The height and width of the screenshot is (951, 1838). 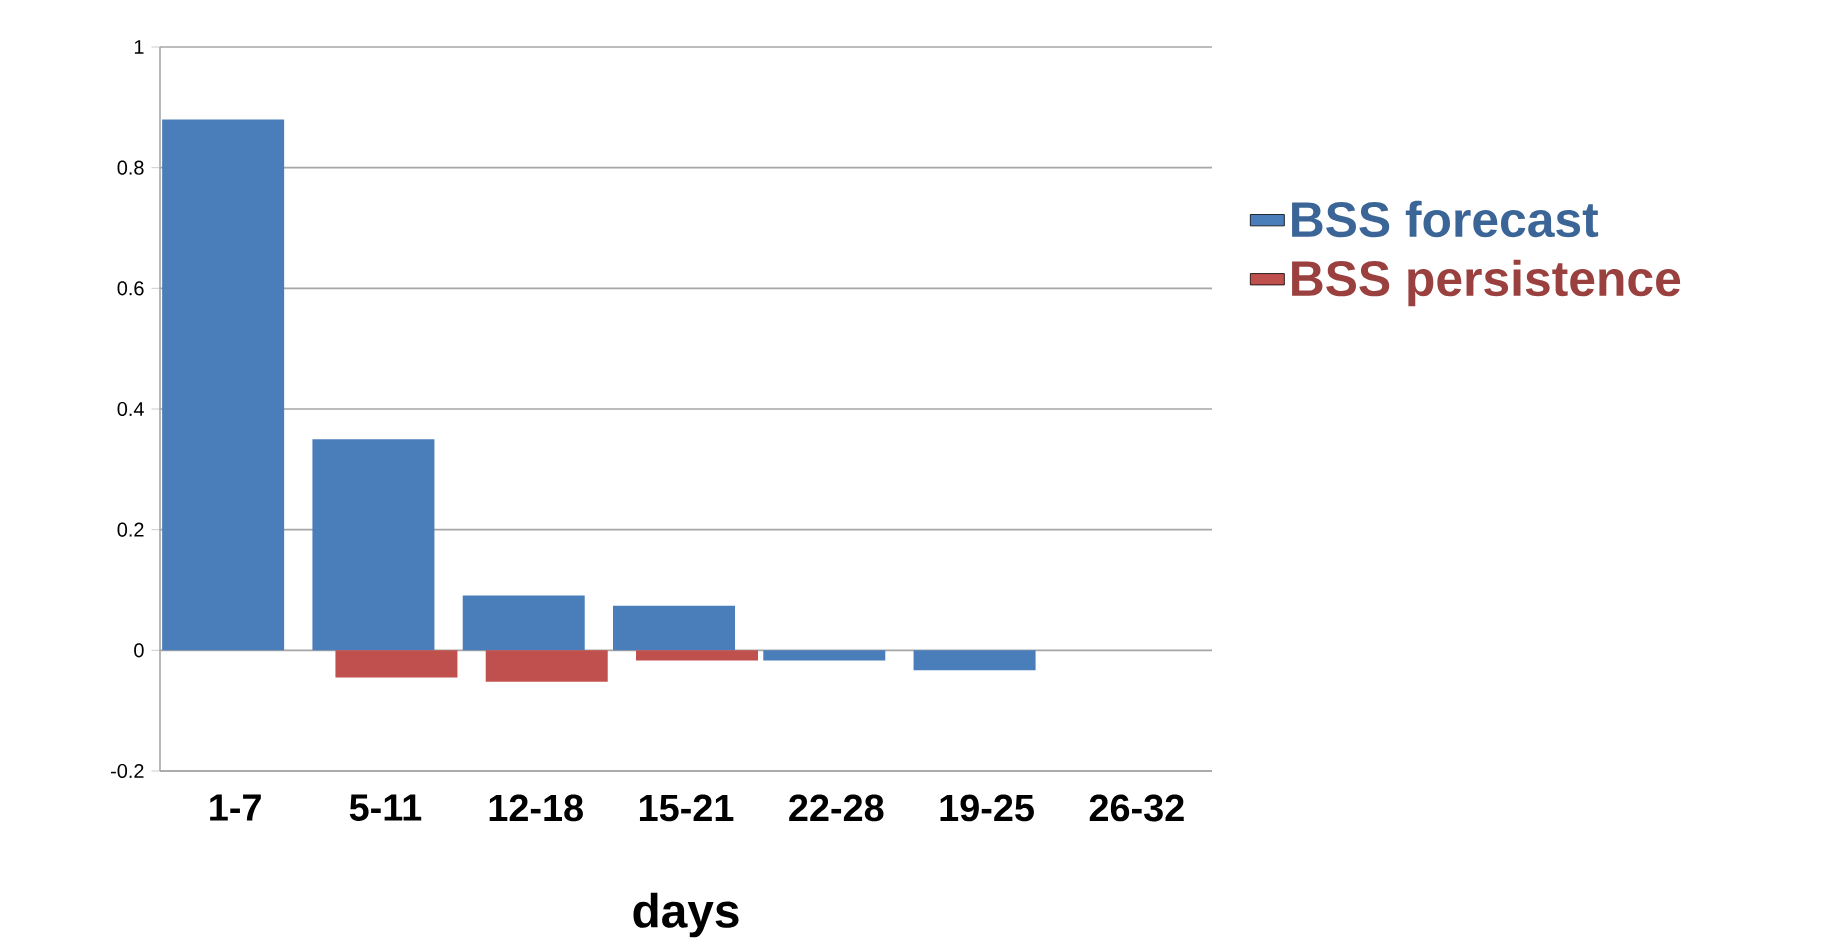 What do you see at coordinates (836, 808) in the screenshot?
I see `x-tick-label: 22-28` at bounding box center [836, 808].